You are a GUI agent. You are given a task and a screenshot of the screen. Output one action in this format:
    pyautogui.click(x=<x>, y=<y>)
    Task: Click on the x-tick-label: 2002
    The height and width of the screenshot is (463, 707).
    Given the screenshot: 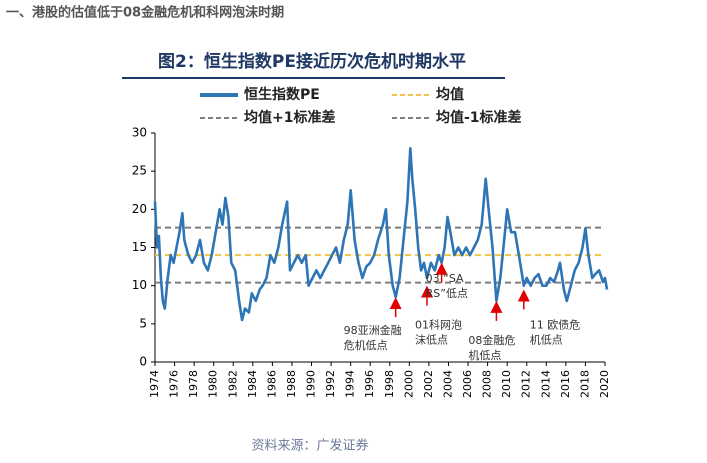 What is the action you would take?
    pyautogui.click(x=428, y=384)
    